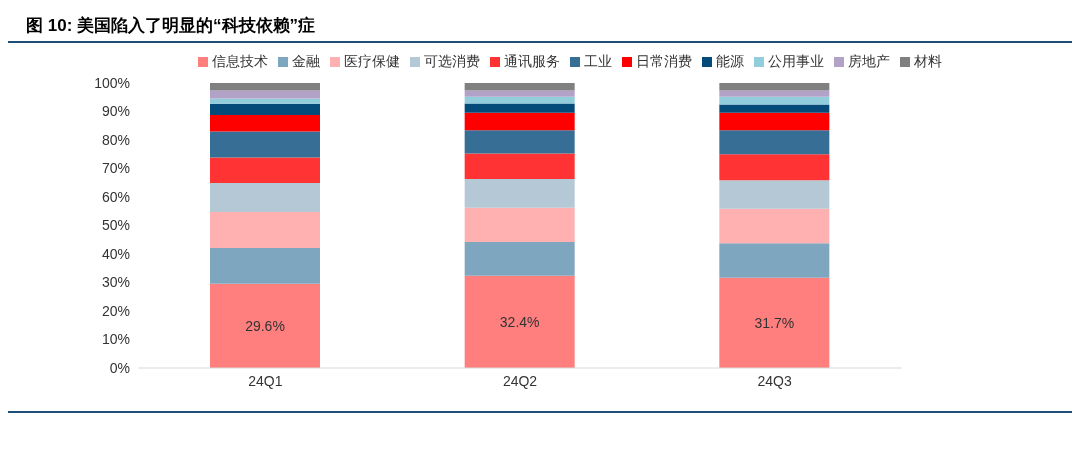  What do you see at coordinates (928, 61) in the screenshot?
I see `legend-label: 材料` at bounding box center [928, 61].